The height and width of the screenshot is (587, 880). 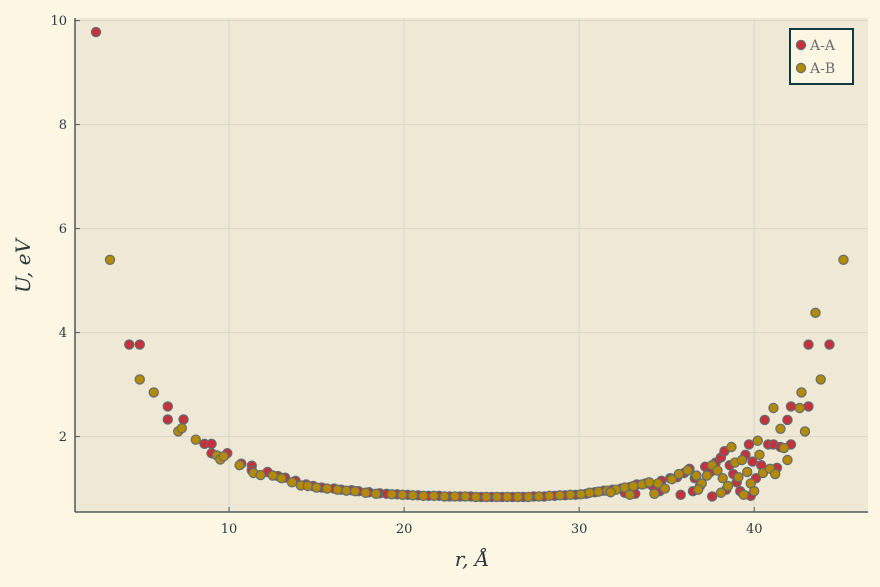 What do you see at coordinates (23, 264) in the screenshot?
I see `y-axis-label: U, eV` at bounding box center [23, 264].